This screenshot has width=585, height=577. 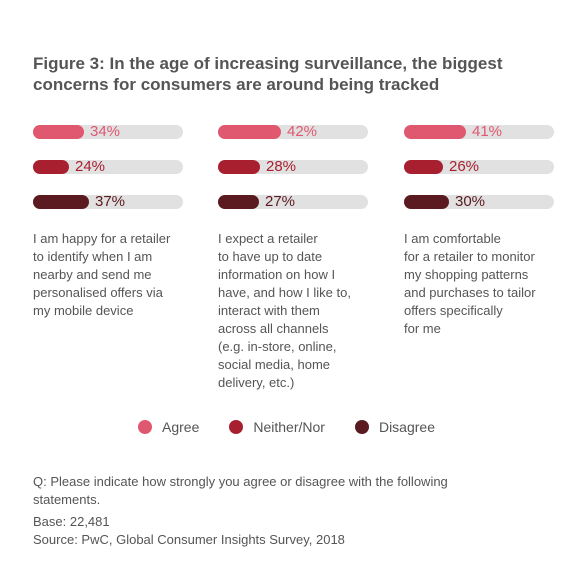 I want to click on bar-row-agree: 41%, so click(x=484, y=132).